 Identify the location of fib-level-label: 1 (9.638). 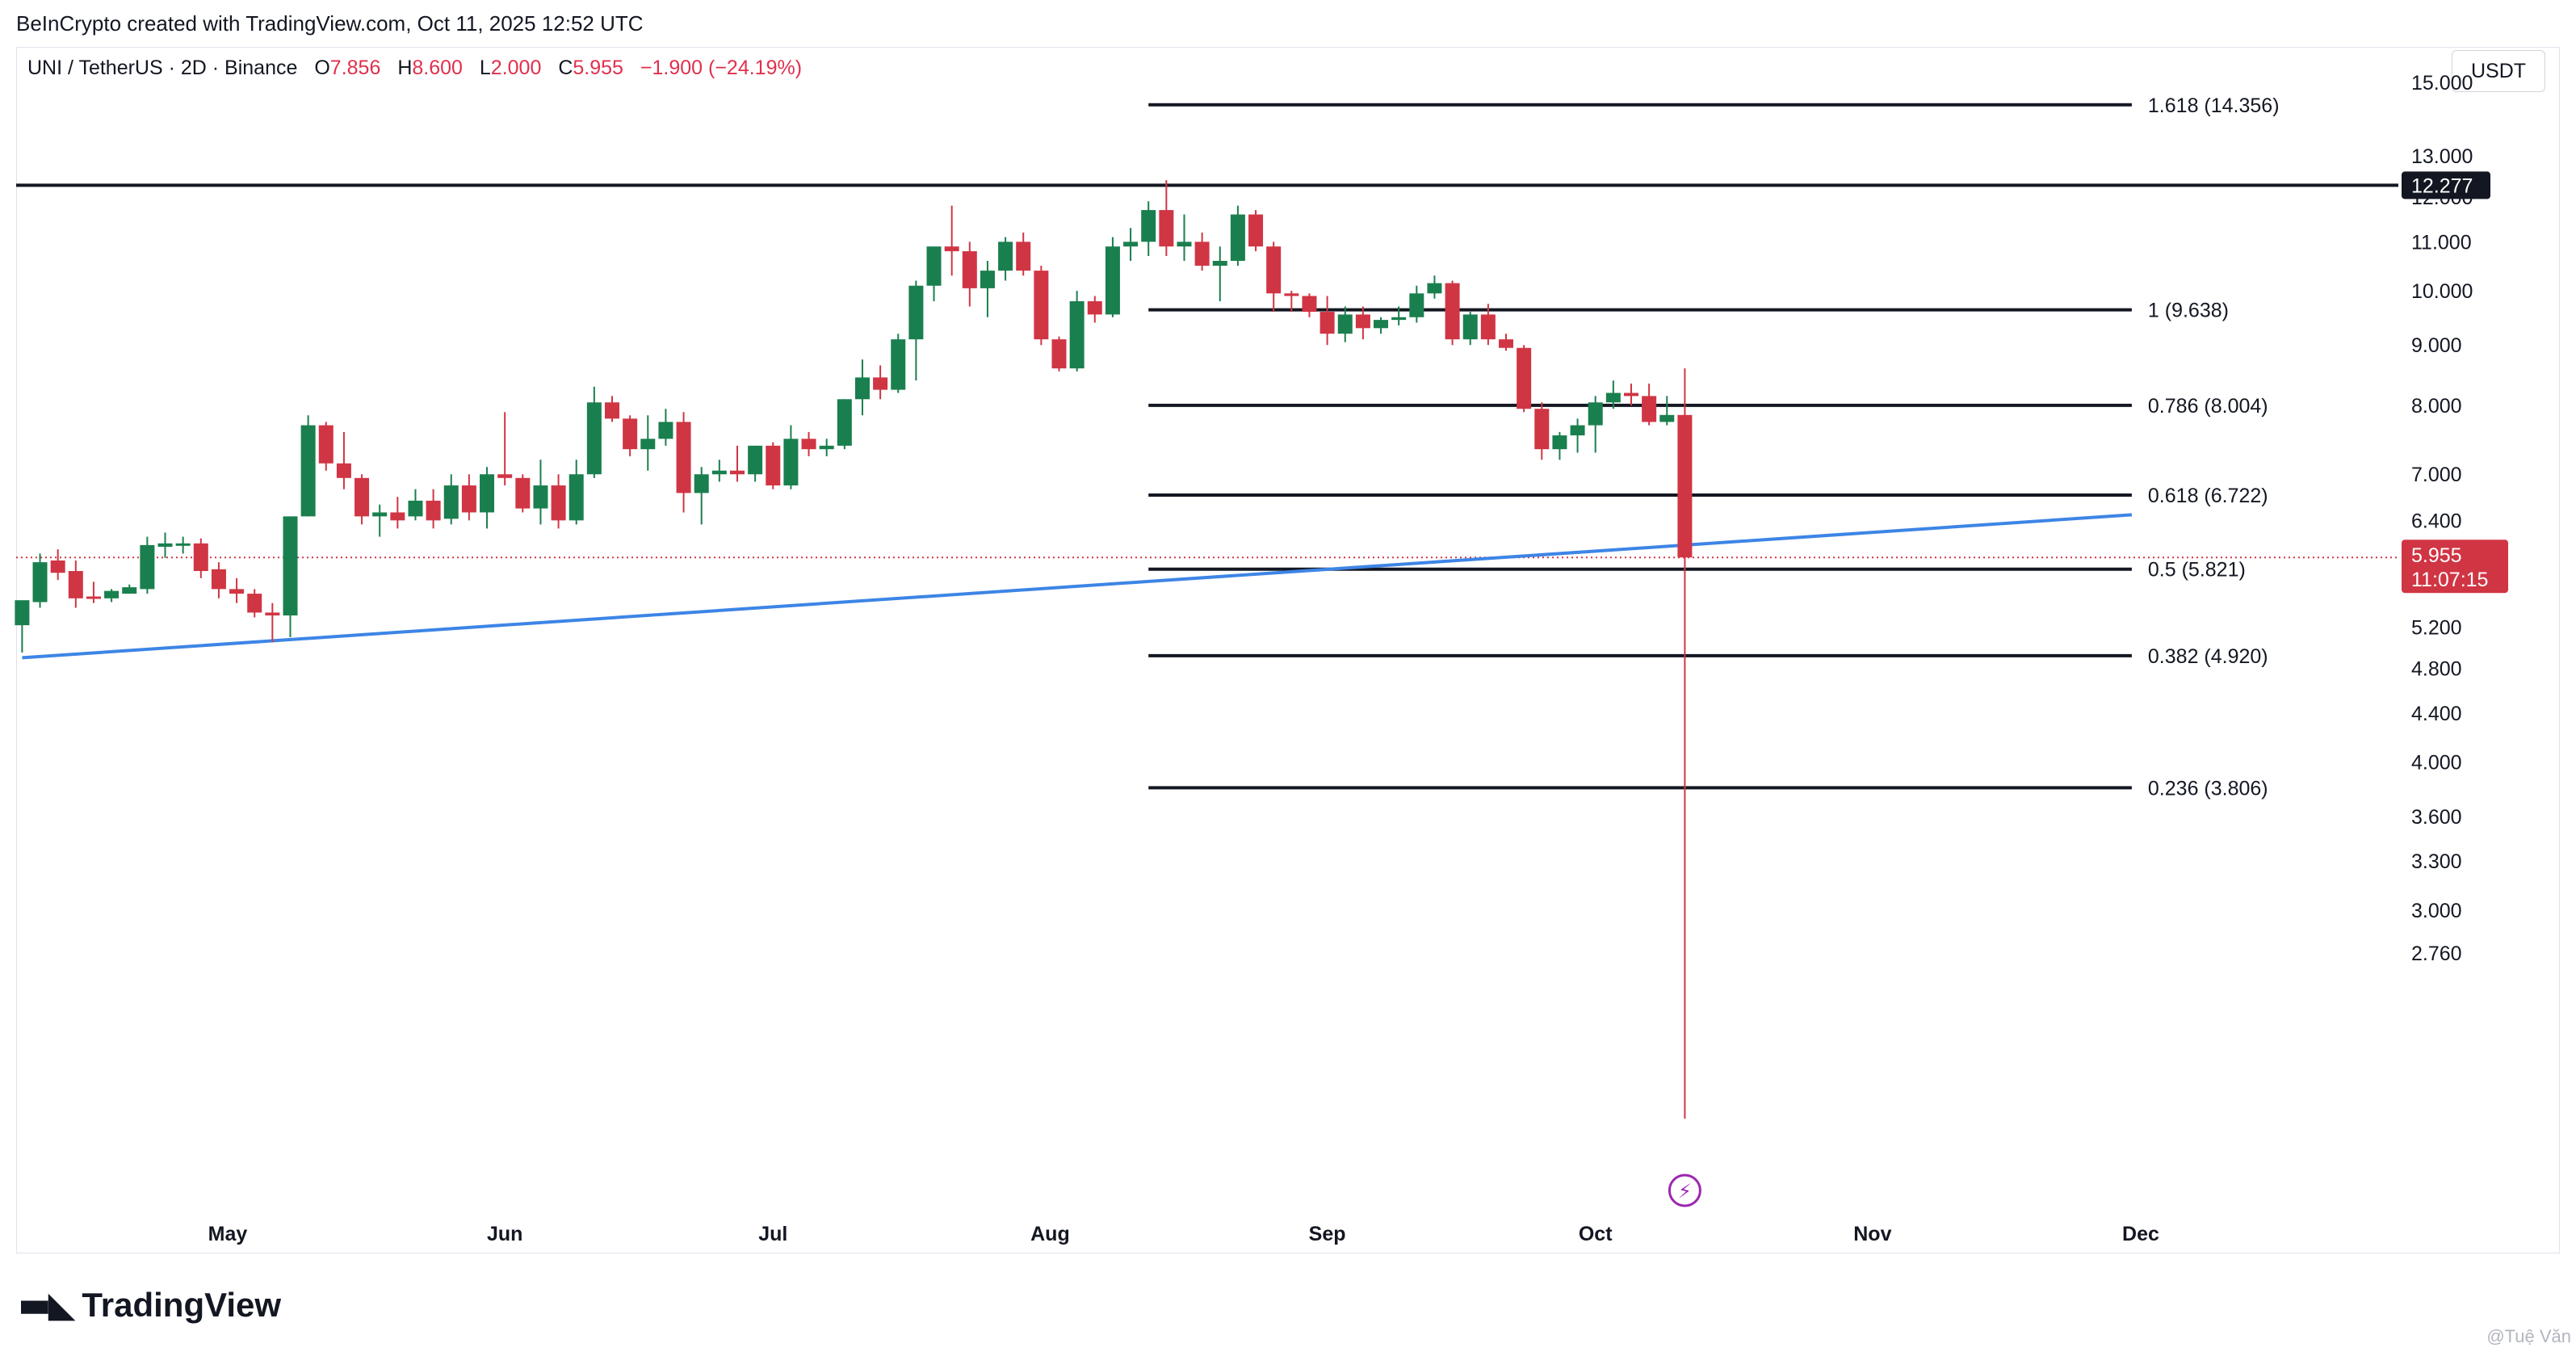
(2188, 311).